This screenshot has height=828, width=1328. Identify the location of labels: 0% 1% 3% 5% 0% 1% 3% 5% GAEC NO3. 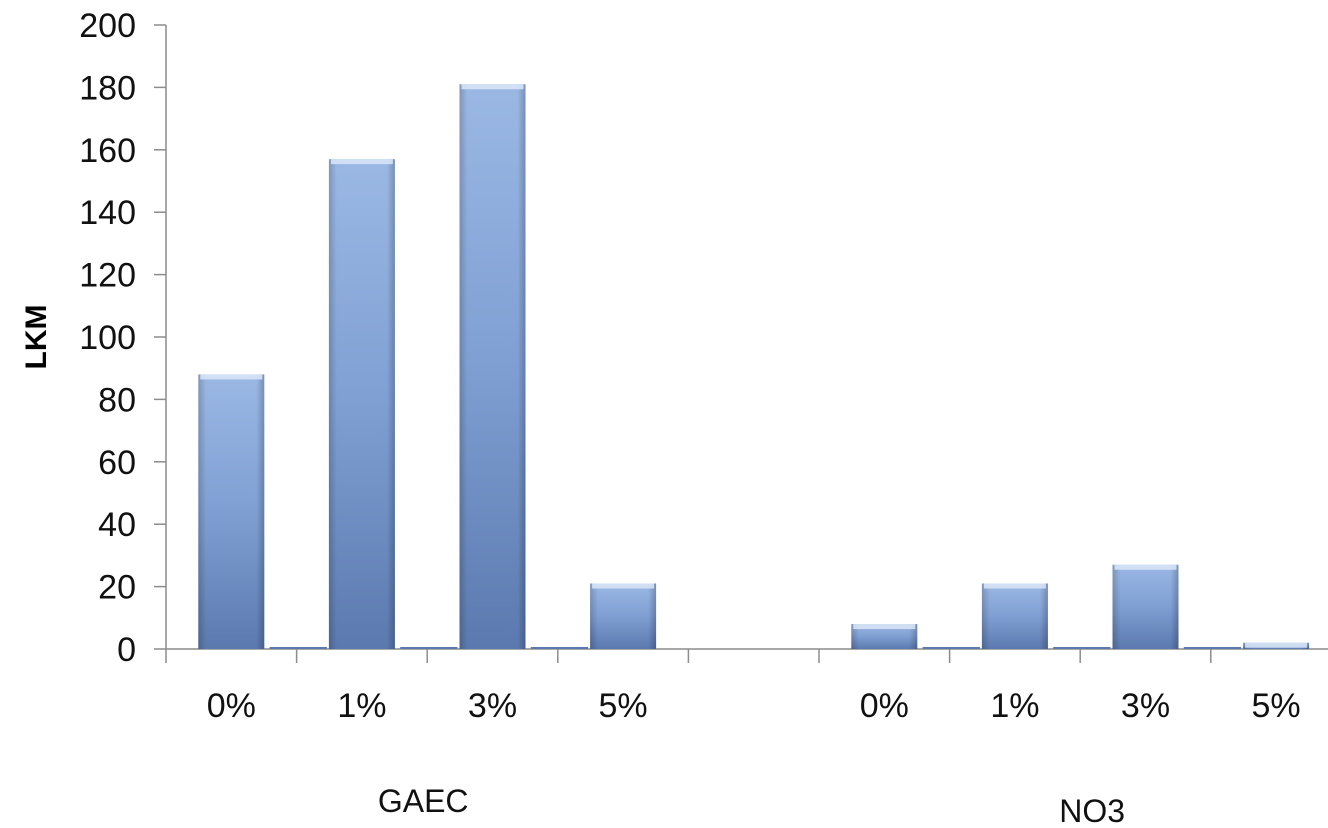
(754, 757).